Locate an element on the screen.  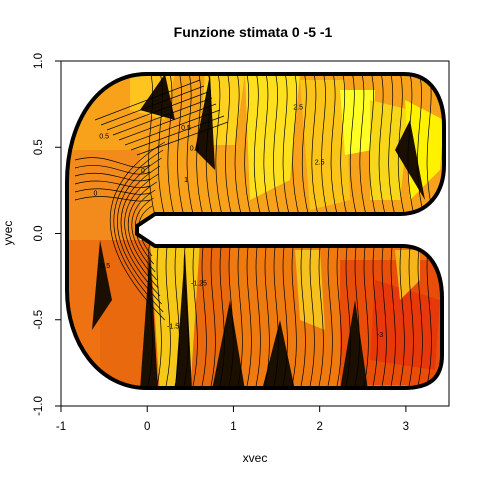
x-tick-label: 3 is located at coordinates (406, 427).